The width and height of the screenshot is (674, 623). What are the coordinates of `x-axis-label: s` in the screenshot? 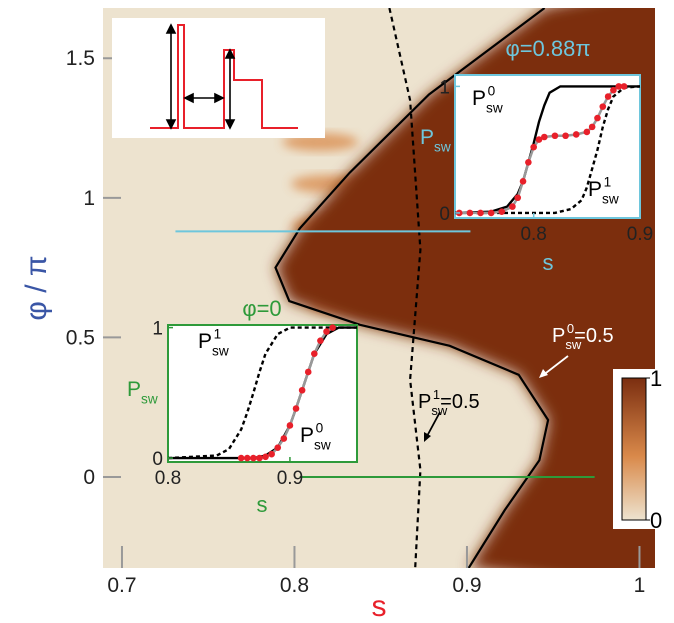 It's located at (379, 606).